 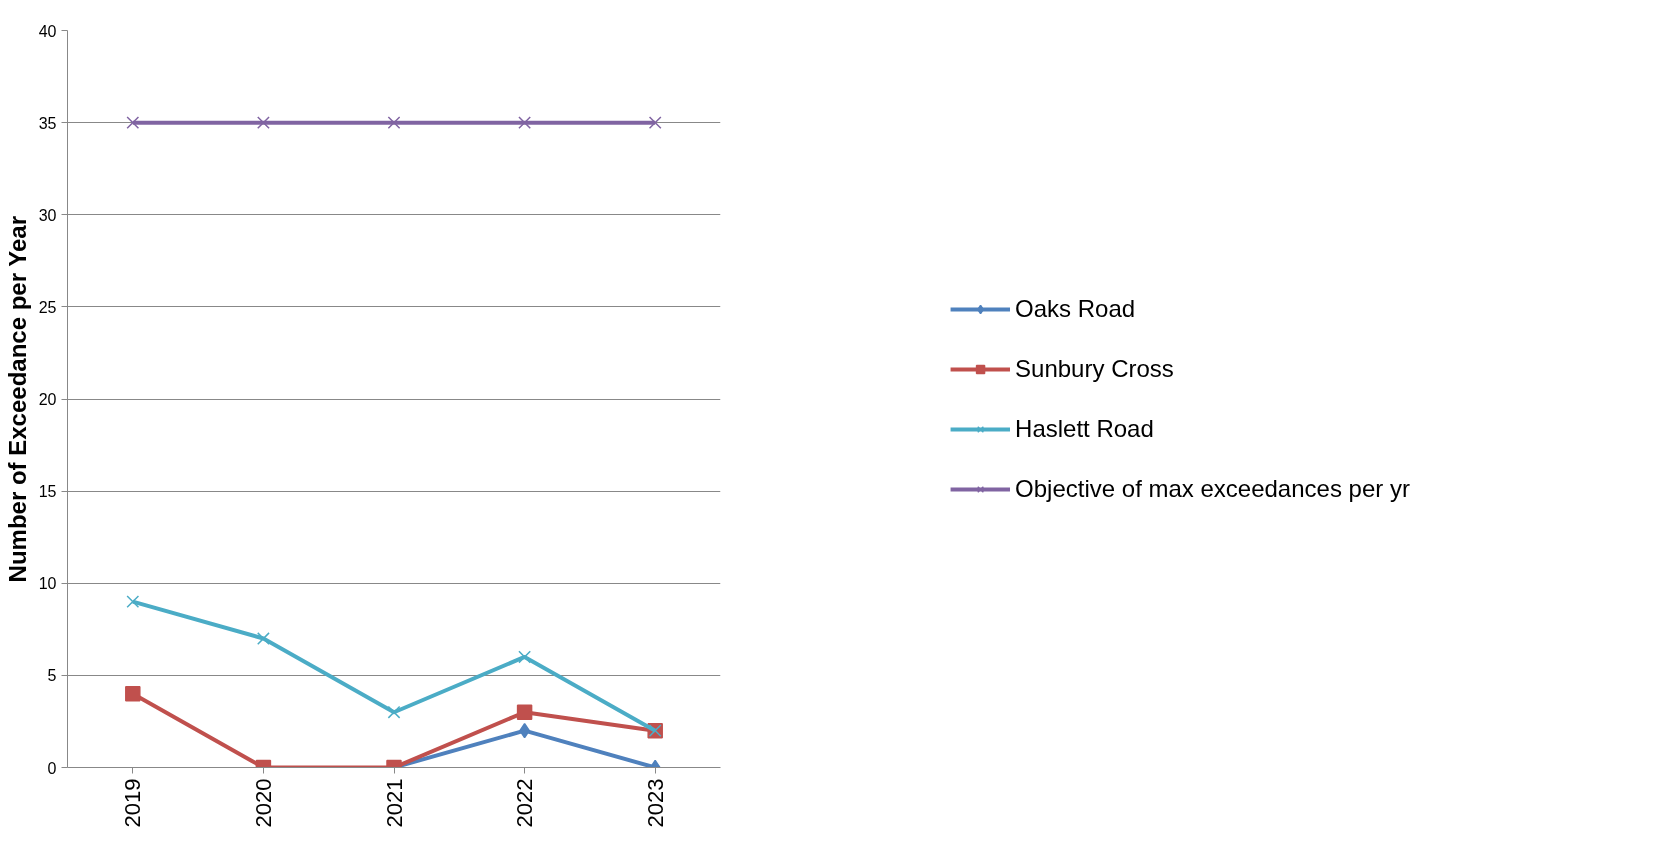 I want to click on x-tick-label: 2022, so click(x=525, y=803).